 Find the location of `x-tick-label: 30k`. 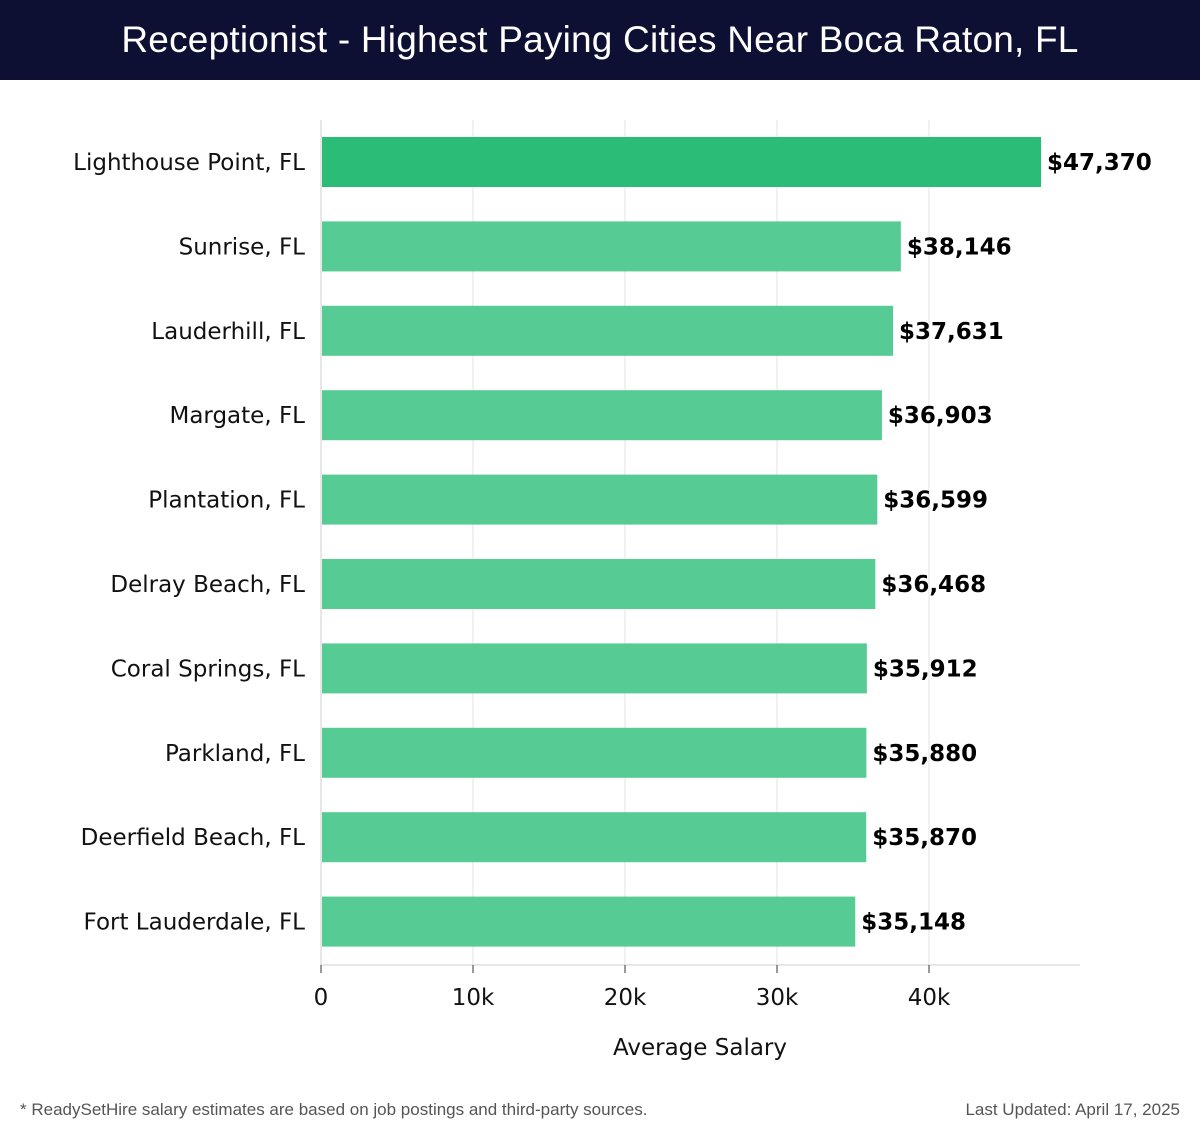

x-tick-label: 30k is located at coordinates (777, 998).